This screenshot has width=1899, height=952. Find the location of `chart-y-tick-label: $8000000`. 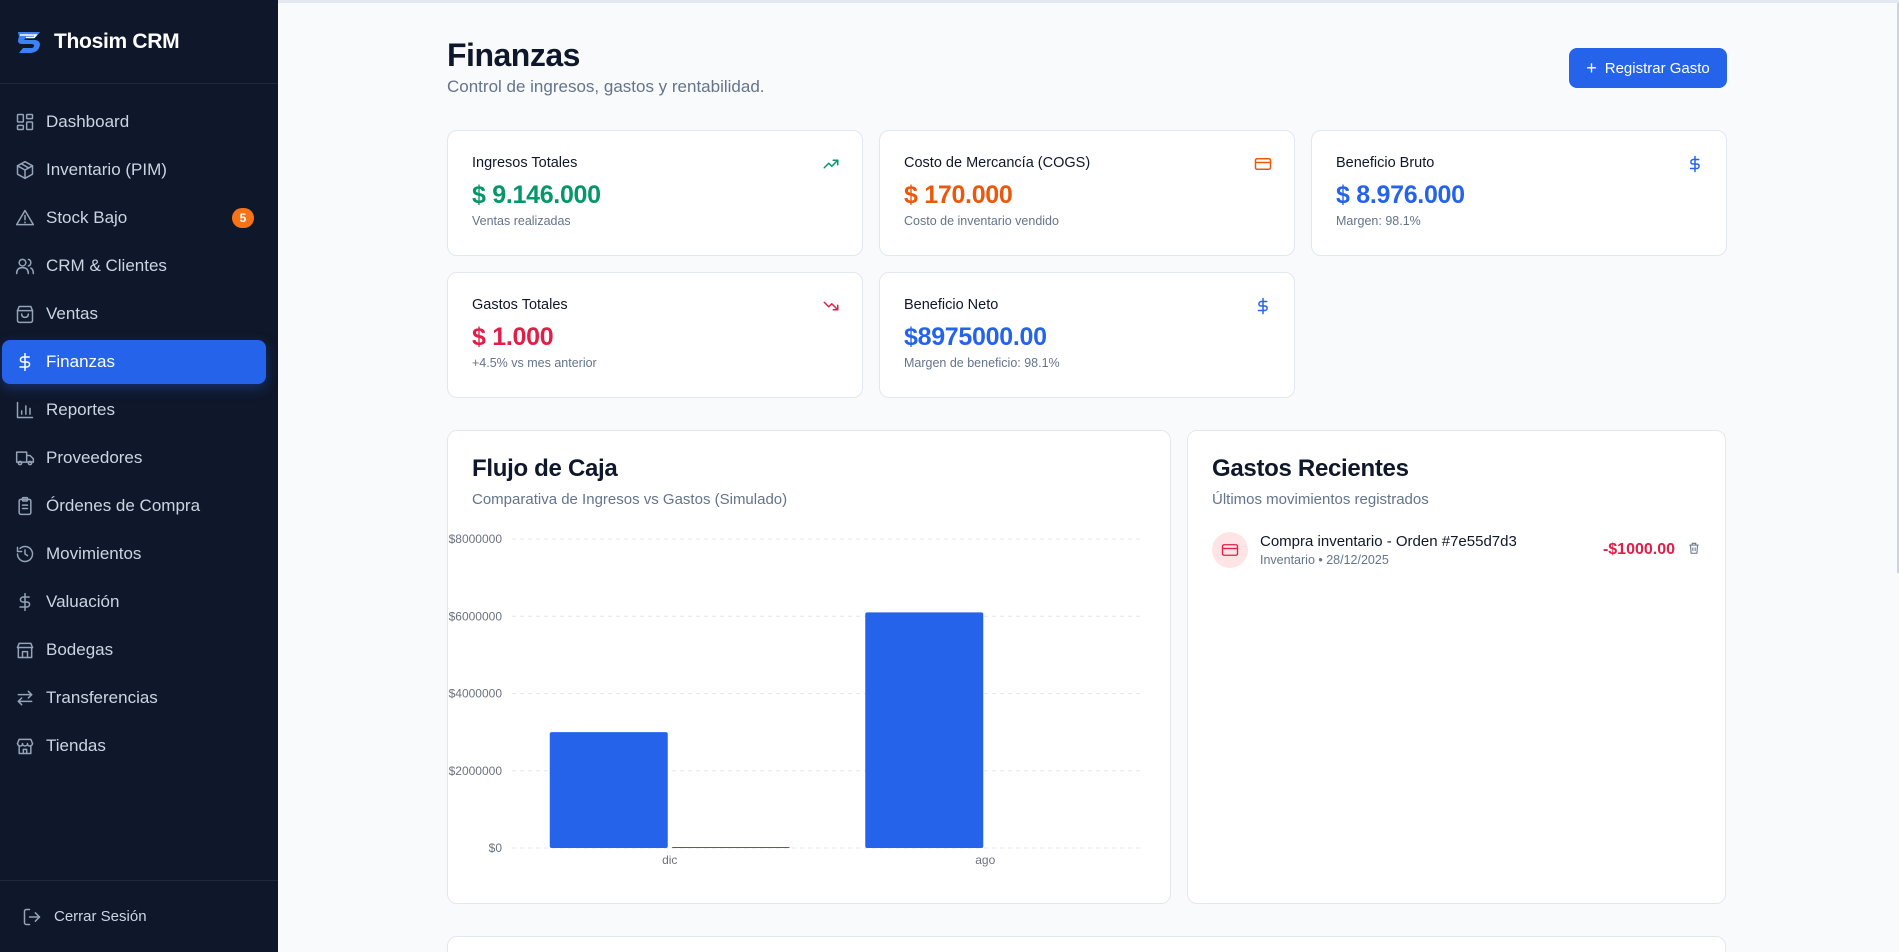

chart-y-tick-label: $8000000 is located at coordinates (476, 539).